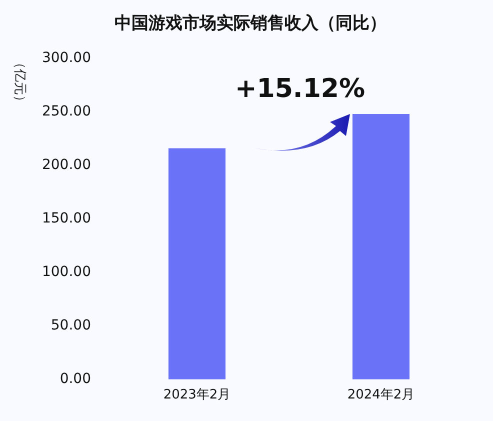  Describe the element at coordinates (66, 272) in the screenshot. I see `y-tick-label: 100.00` at that location.